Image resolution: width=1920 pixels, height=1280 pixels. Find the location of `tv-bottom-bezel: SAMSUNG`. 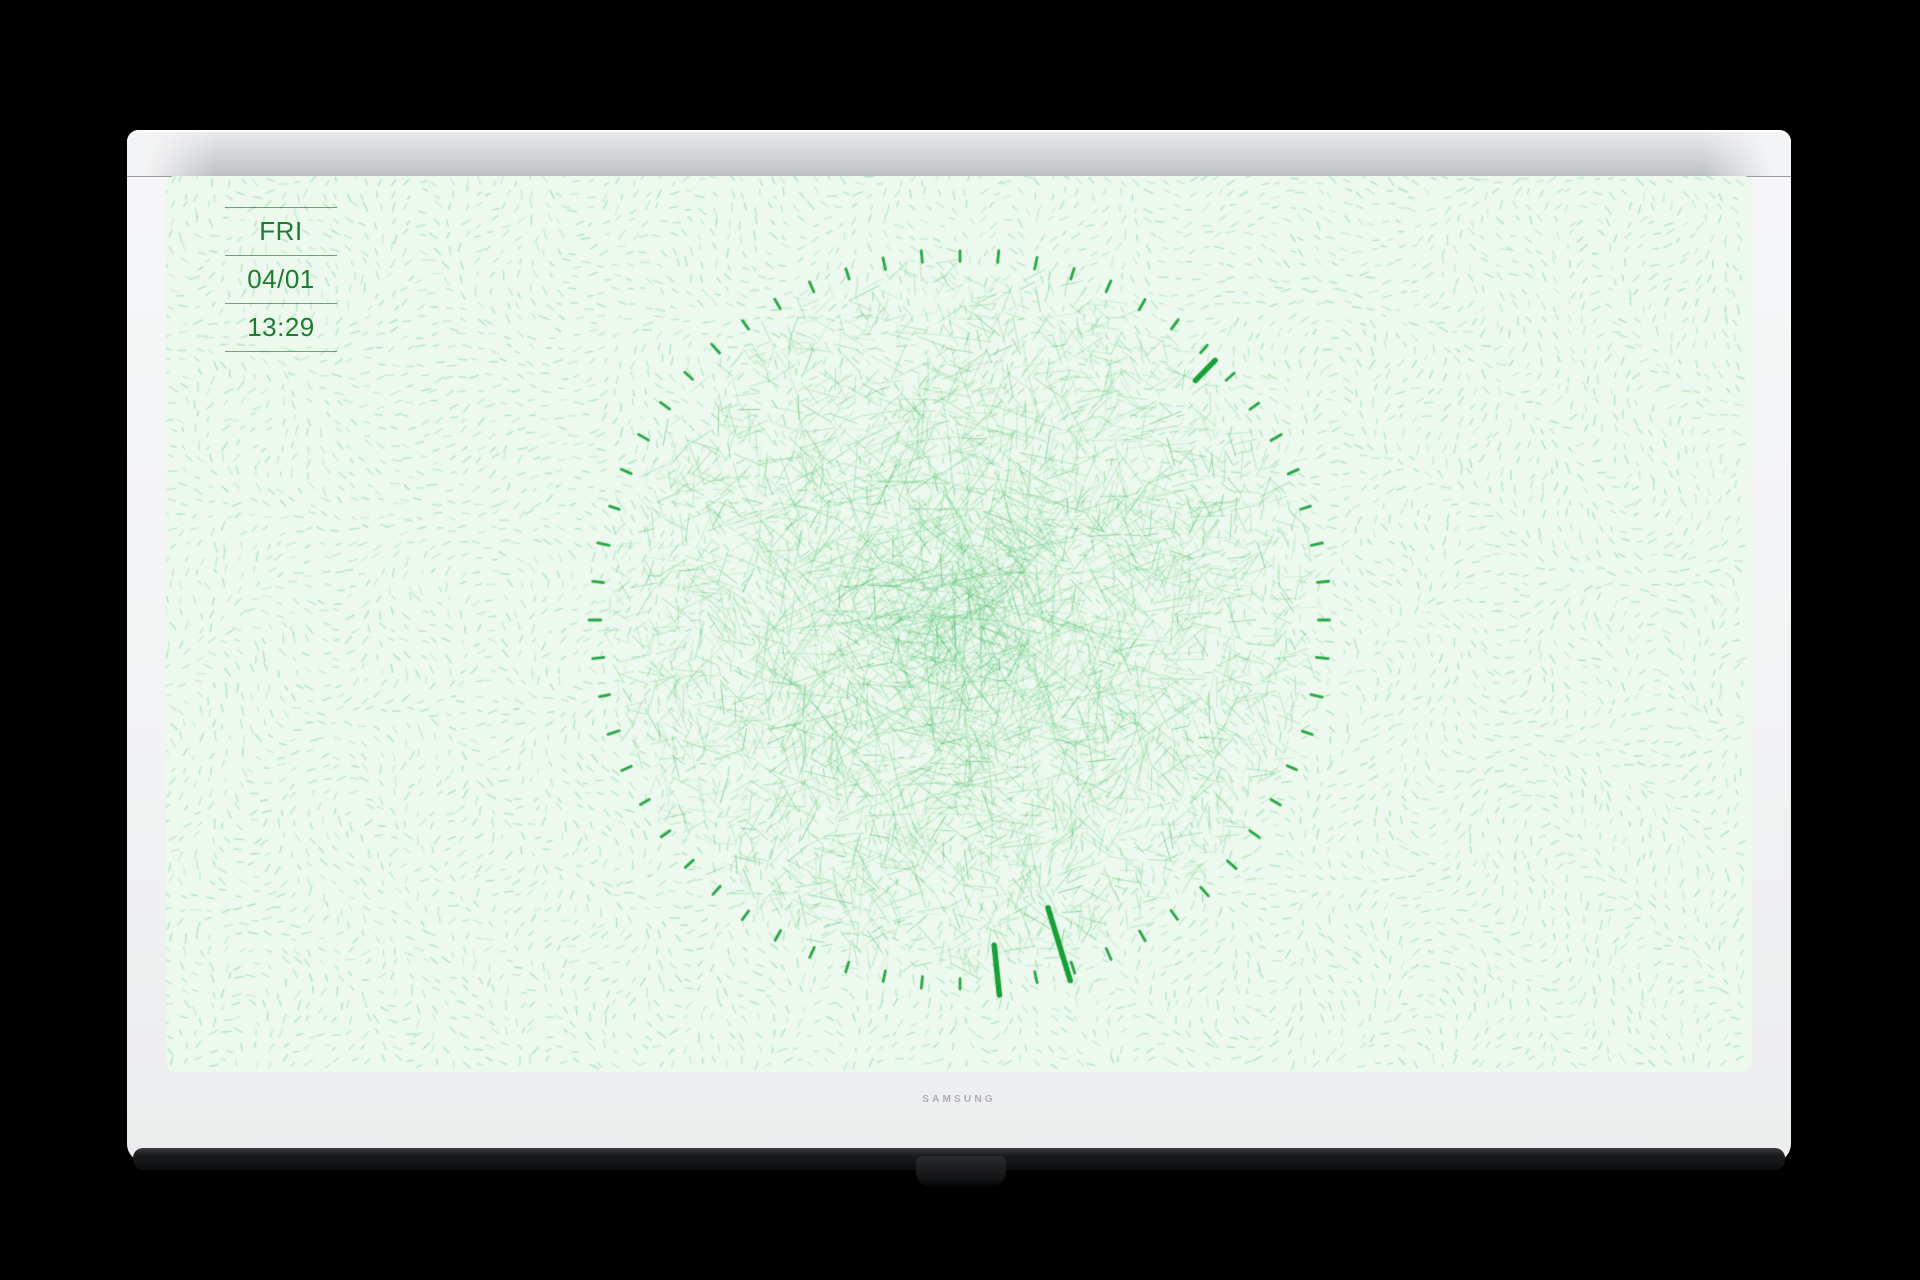

tv-bottom-bezel: SAMSUNG is located at coordinates (959, 1117).